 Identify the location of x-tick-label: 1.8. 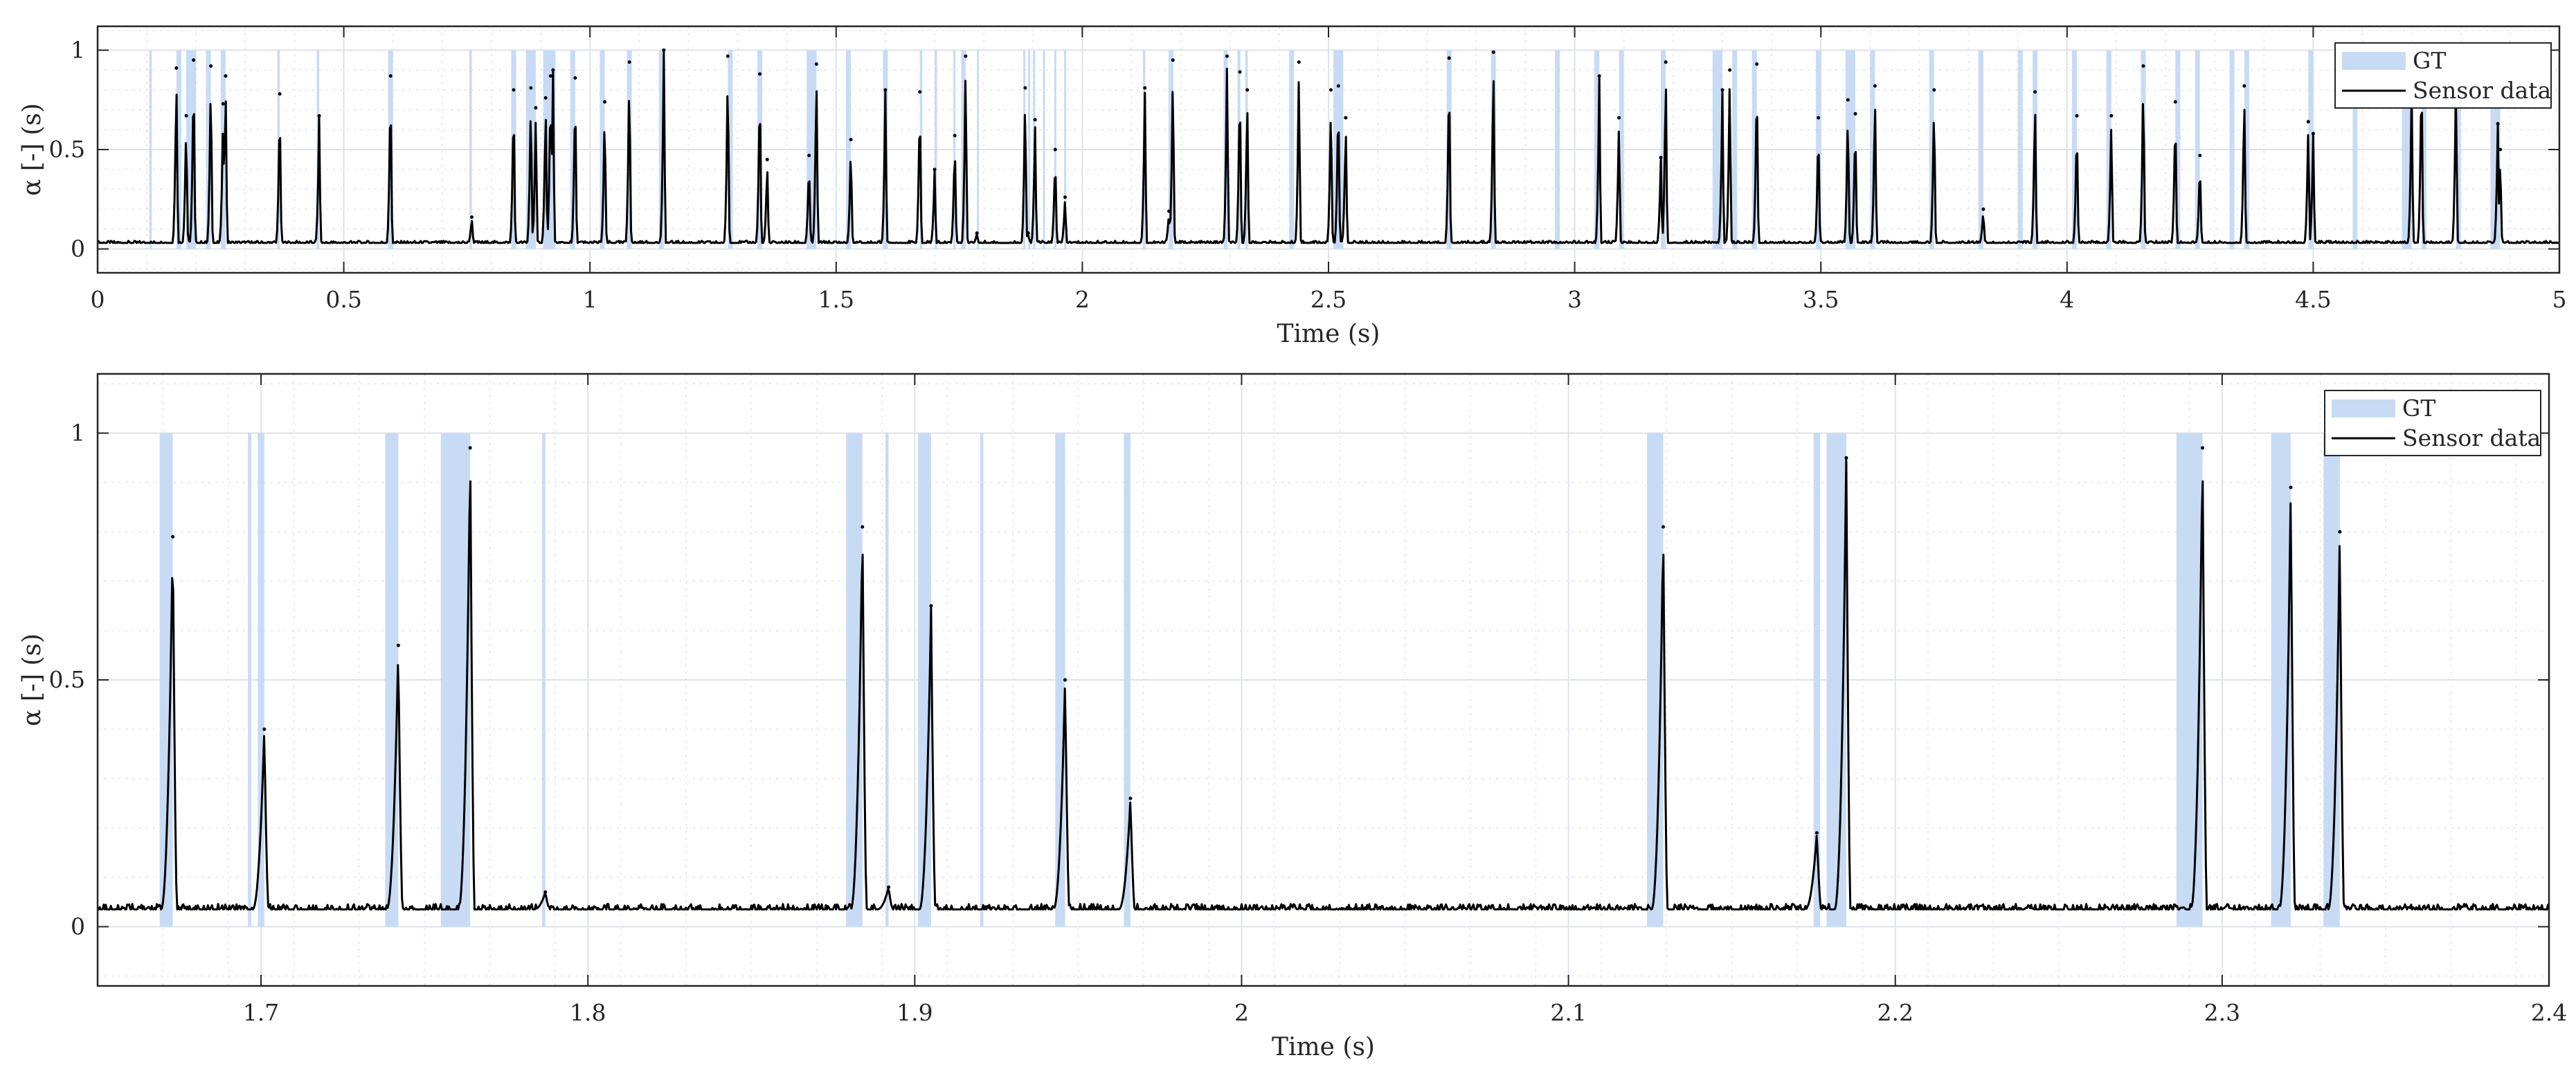
(588, 1012).